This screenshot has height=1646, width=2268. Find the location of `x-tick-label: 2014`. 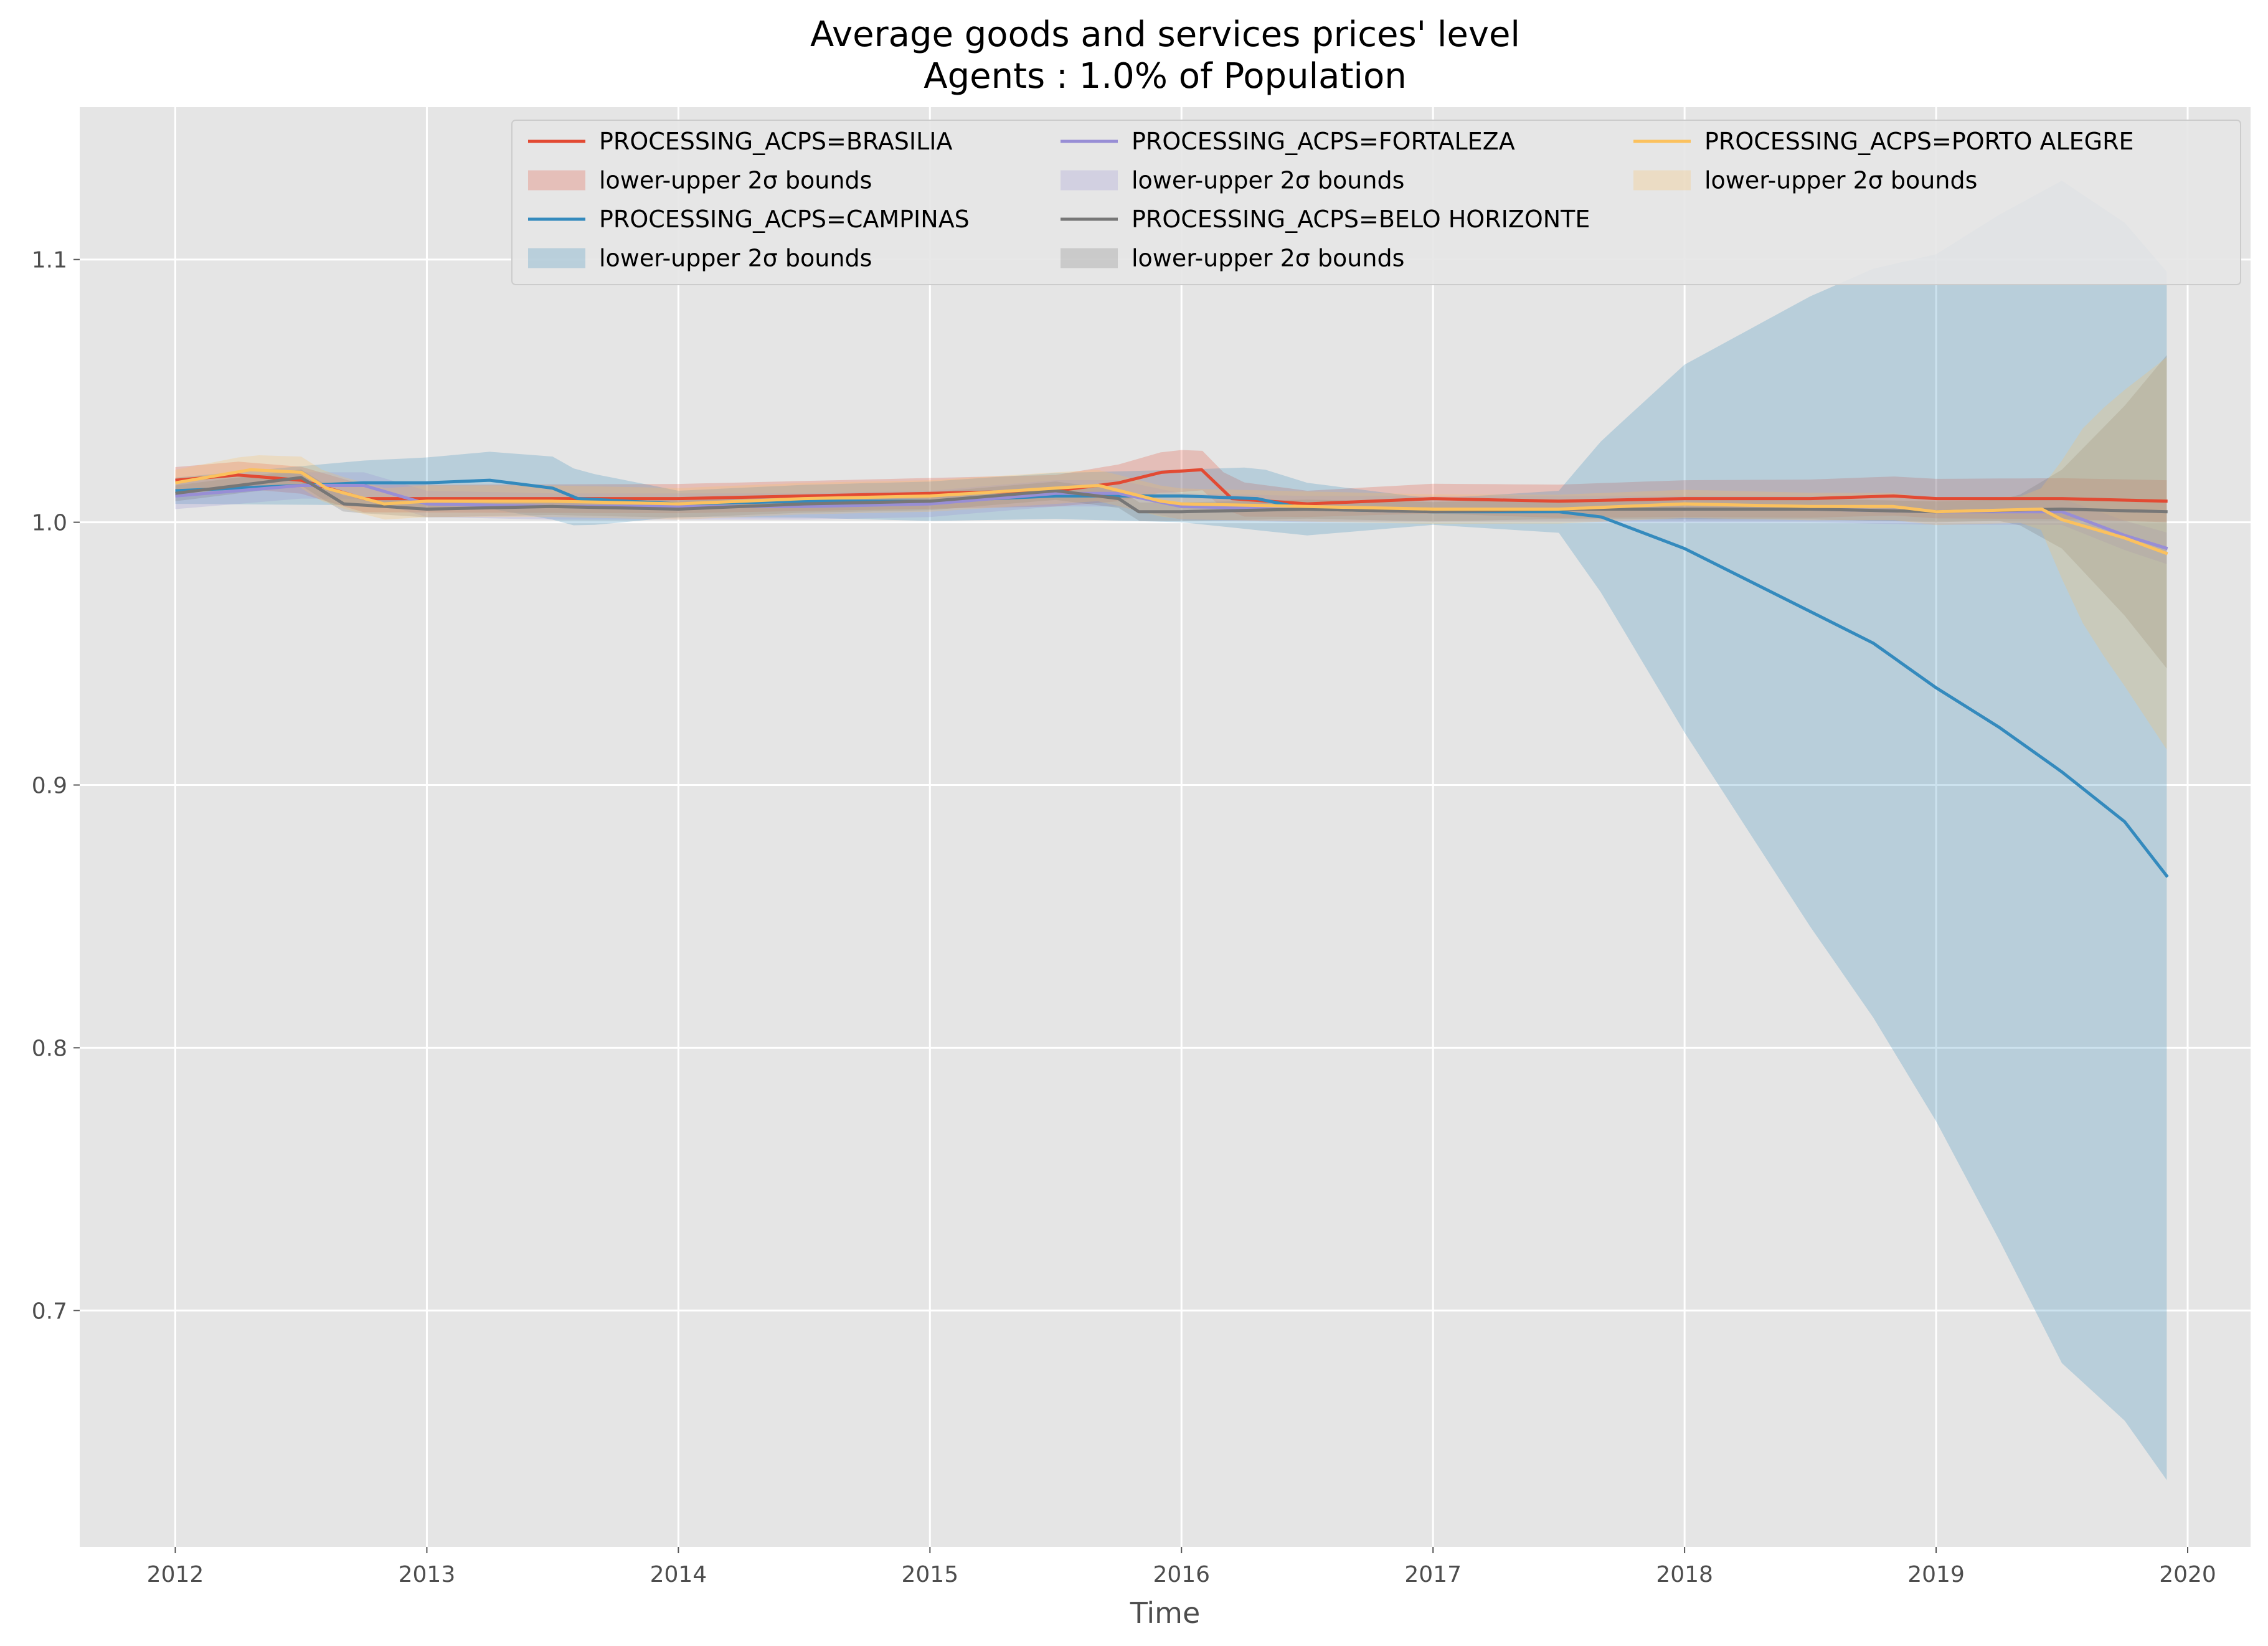

x-tick-label: 2014 is located at coordinates (678, 1574).